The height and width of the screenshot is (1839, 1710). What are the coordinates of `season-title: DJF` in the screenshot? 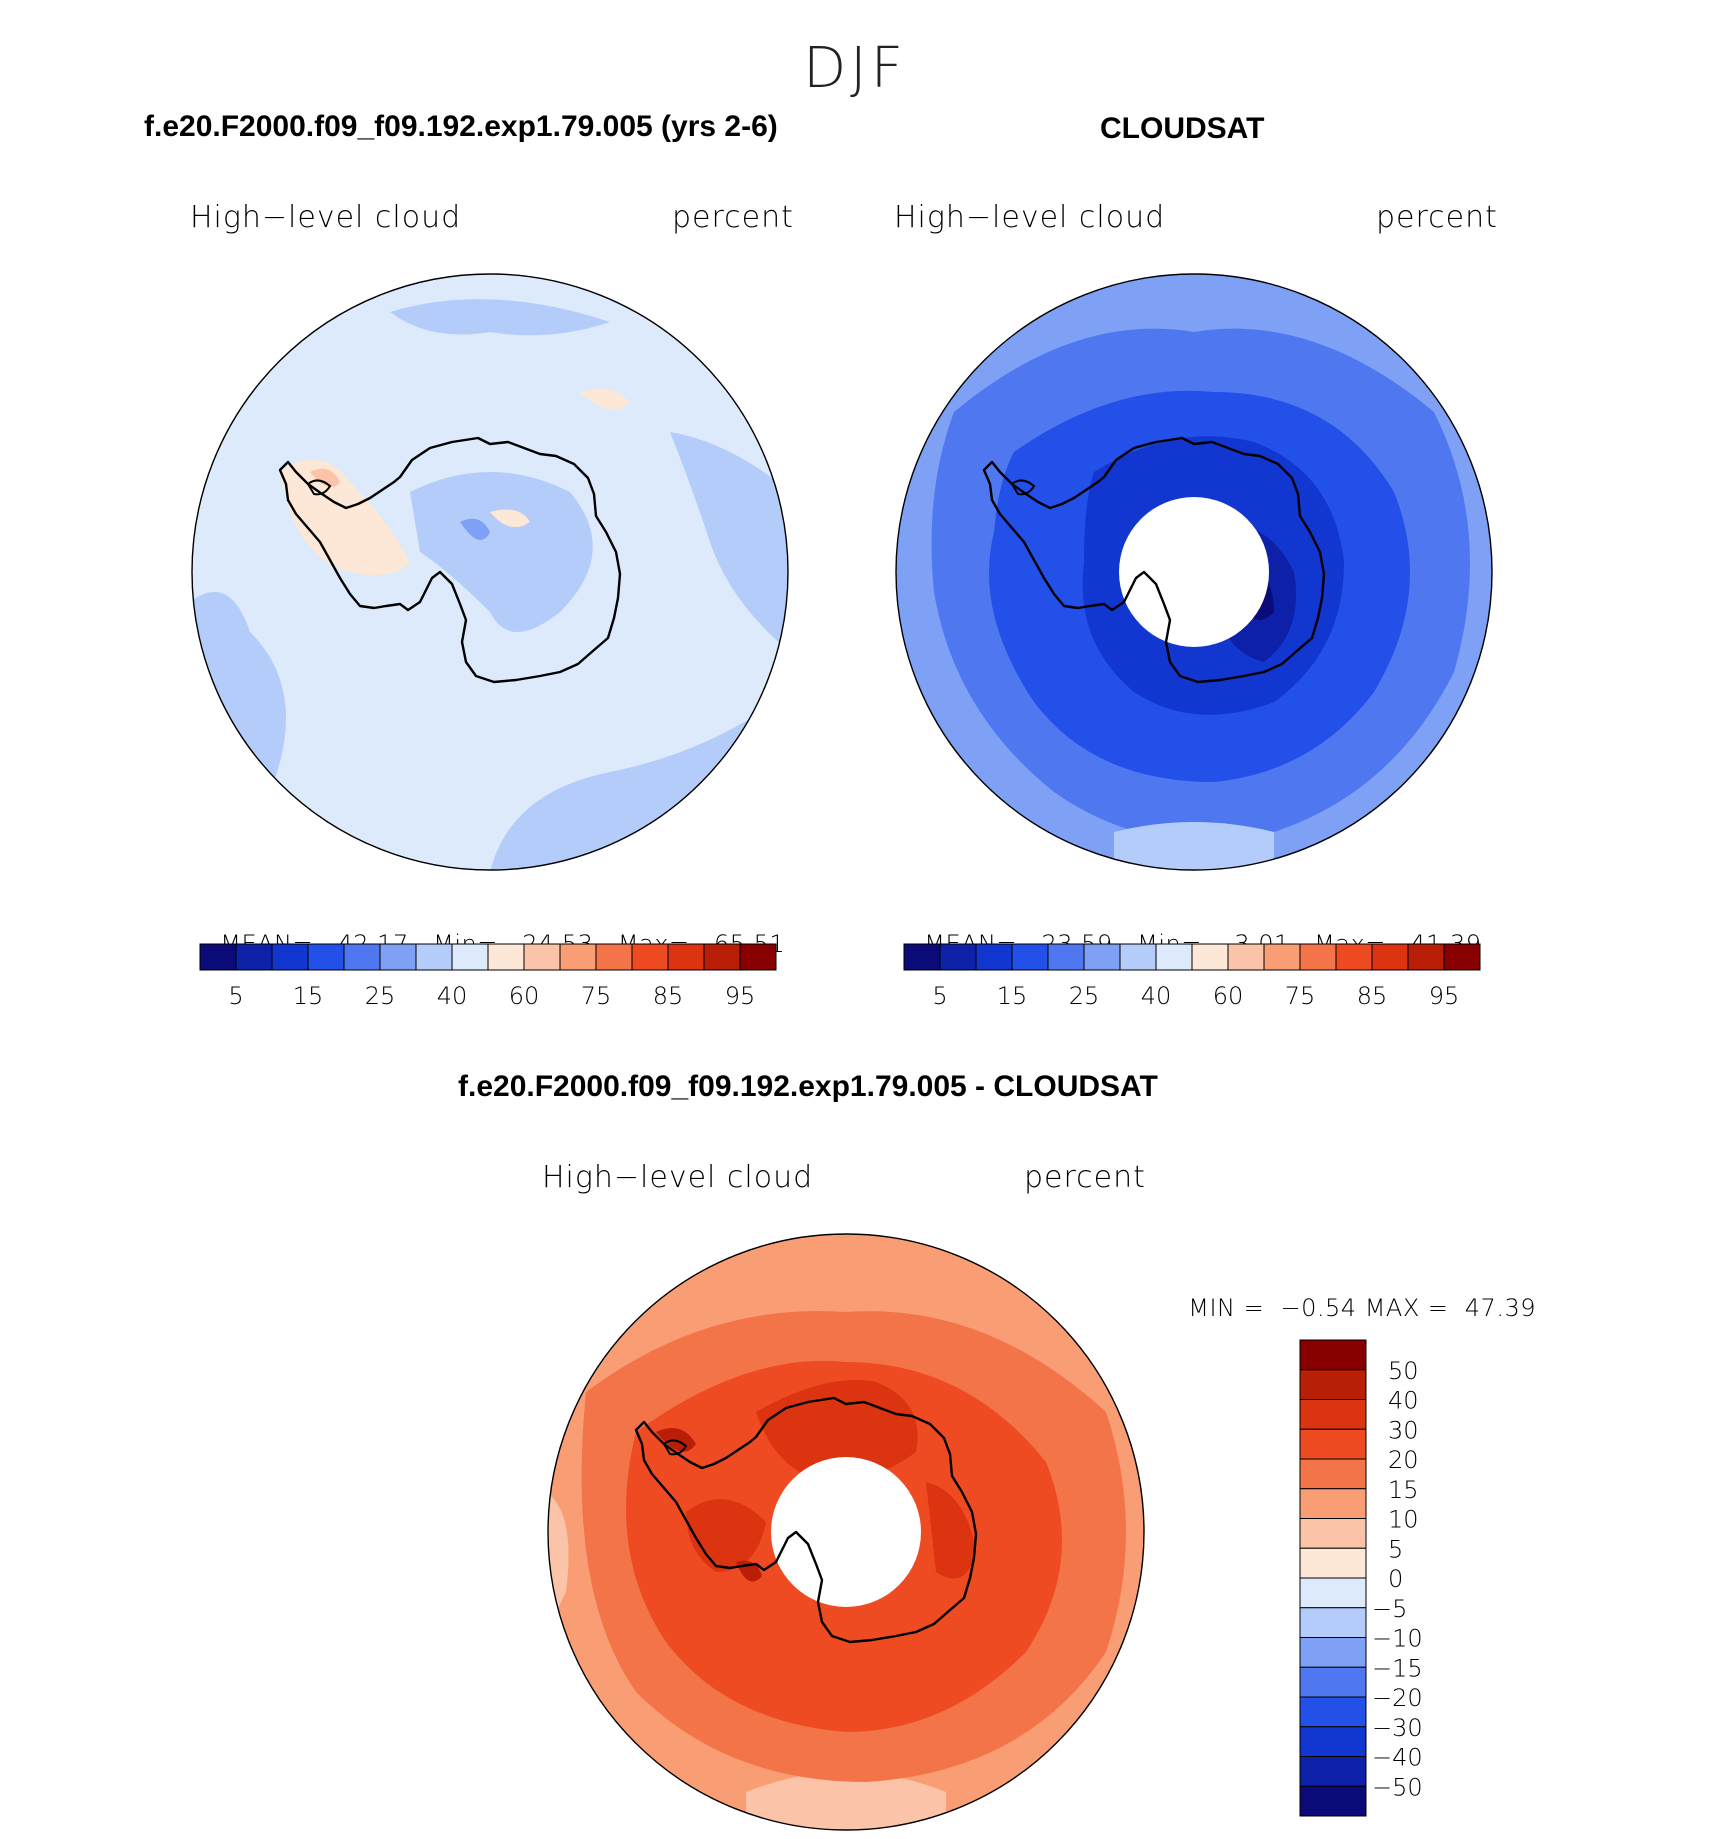 It's located at (855, 68).